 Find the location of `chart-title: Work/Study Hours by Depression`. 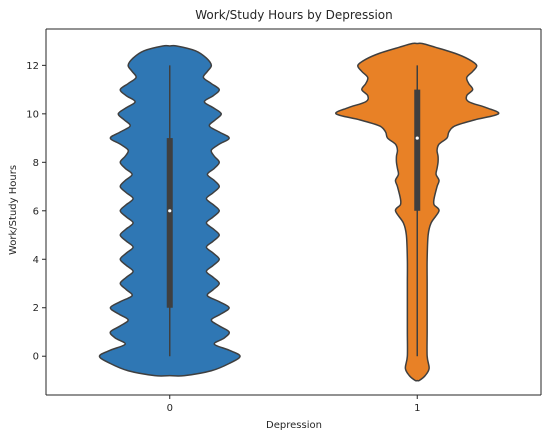

chart-title: Work/Study Hours by Depression is located at coordinates (293, 15).